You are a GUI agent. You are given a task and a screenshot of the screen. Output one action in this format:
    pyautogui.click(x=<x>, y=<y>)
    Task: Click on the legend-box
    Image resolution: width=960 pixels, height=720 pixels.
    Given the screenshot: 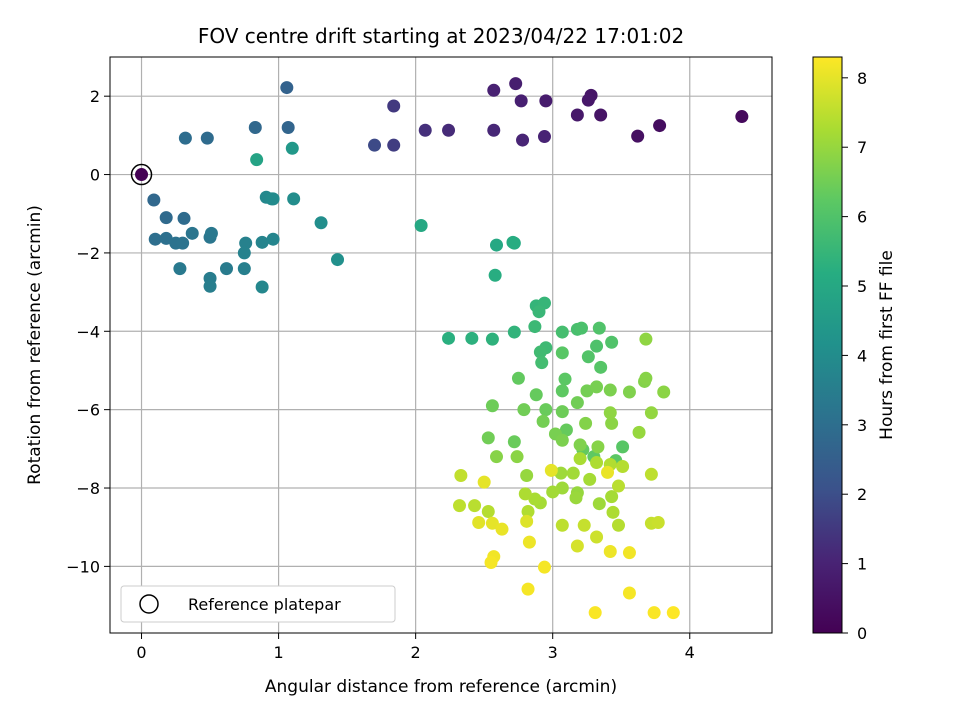 What is the action you would take?
    pyautogui.click(x=258, y=604)
    